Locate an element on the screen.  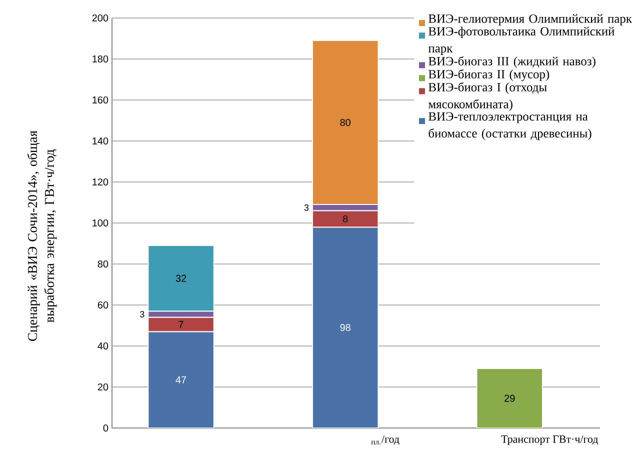
y-tick-label: 160 is located at coordinates (100, 100).